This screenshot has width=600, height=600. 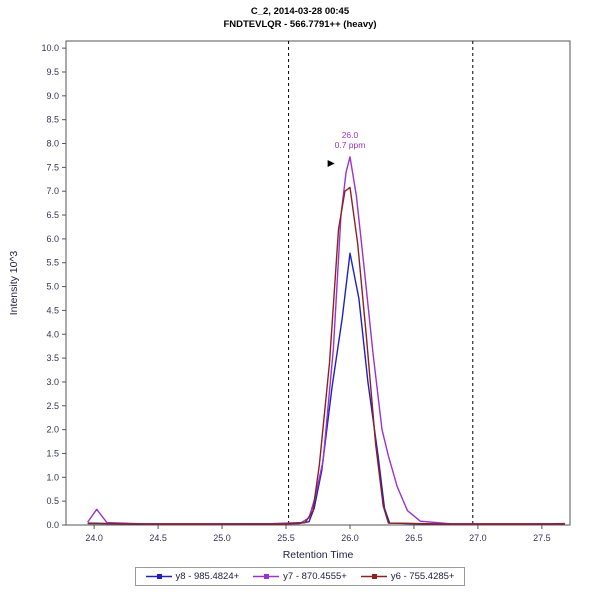 What do you see at coordinates (52, 430) in the screenshot?
I see `y-tick-label: 2.0` at bounding box center [52, 430].